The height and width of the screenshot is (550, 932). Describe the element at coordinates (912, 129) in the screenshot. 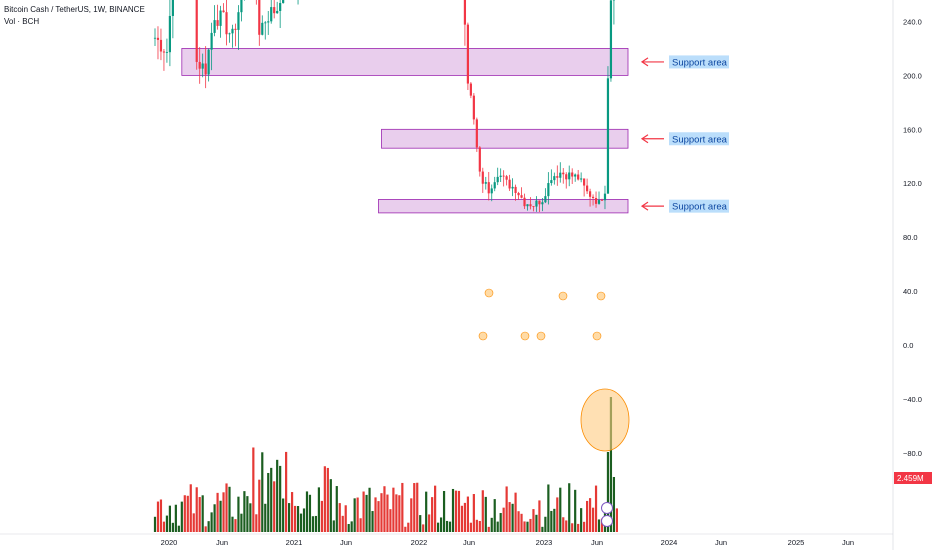

I see `y-tick-label: 160.0` at that location.